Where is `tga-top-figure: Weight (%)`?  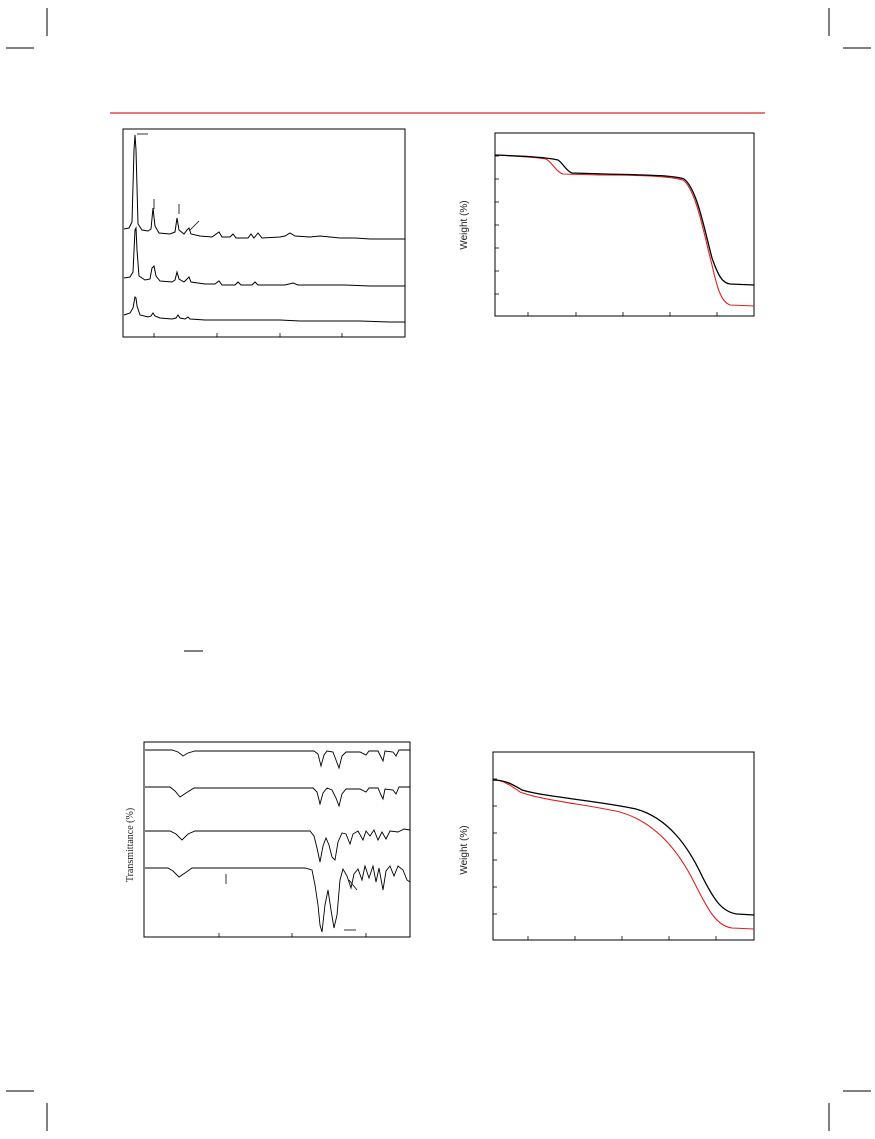 tga-top-figure: Weight (%) is located at coordinates (607, 224).